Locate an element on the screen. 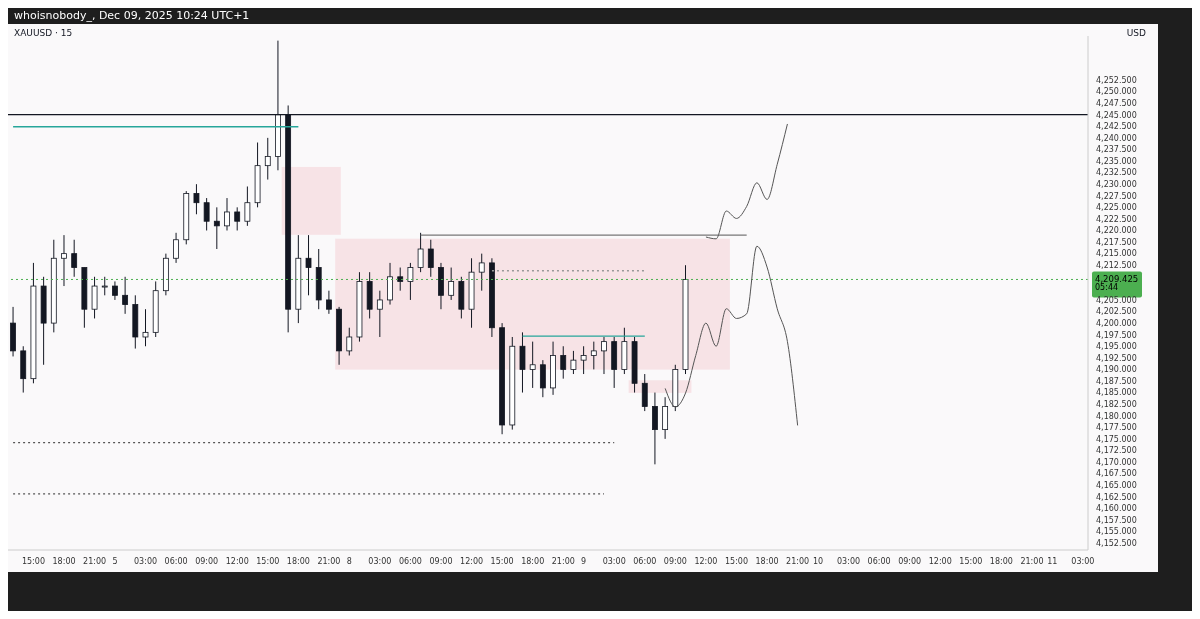 This screenshot has width=1200, height=619. y-tick-label: 4,187.500 is located at coordinates (1116, 381).